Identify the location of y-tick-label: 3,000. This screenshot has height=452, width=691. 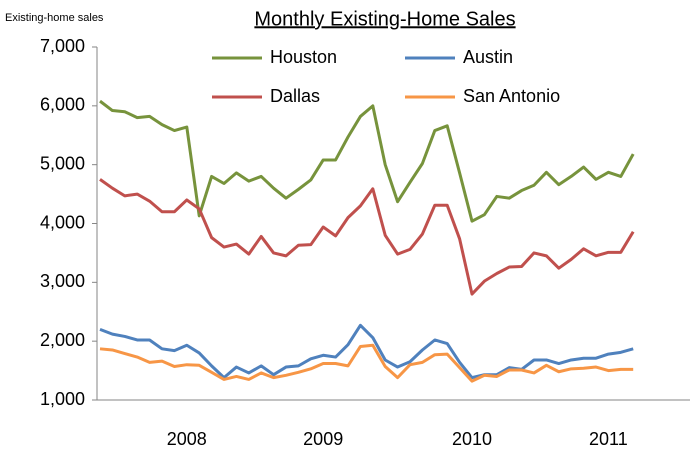
(62, 281).